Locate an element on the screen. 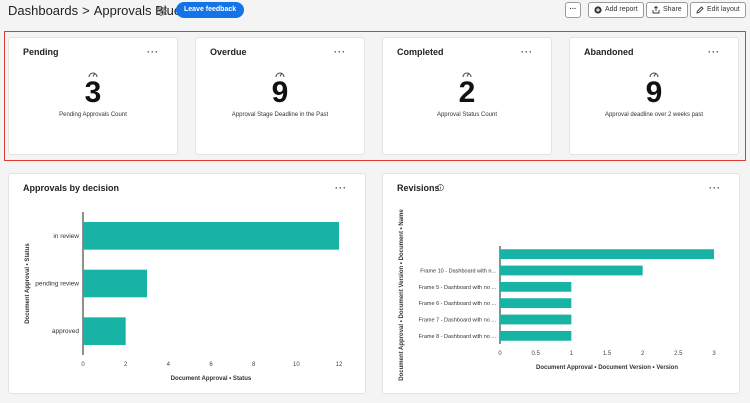  x-tick-label: 10 is located at coordinates (296, 365).